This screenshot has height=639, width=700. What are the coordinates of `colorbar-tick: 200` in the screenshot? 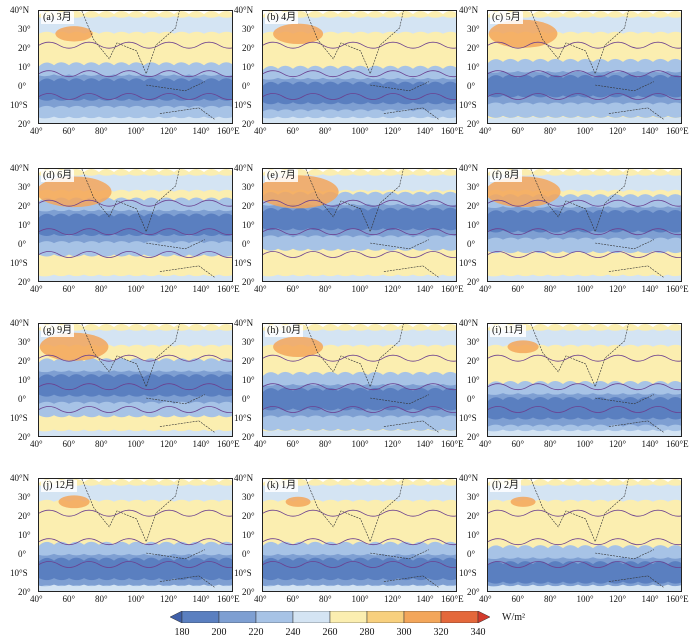 It's located at (219, 632).